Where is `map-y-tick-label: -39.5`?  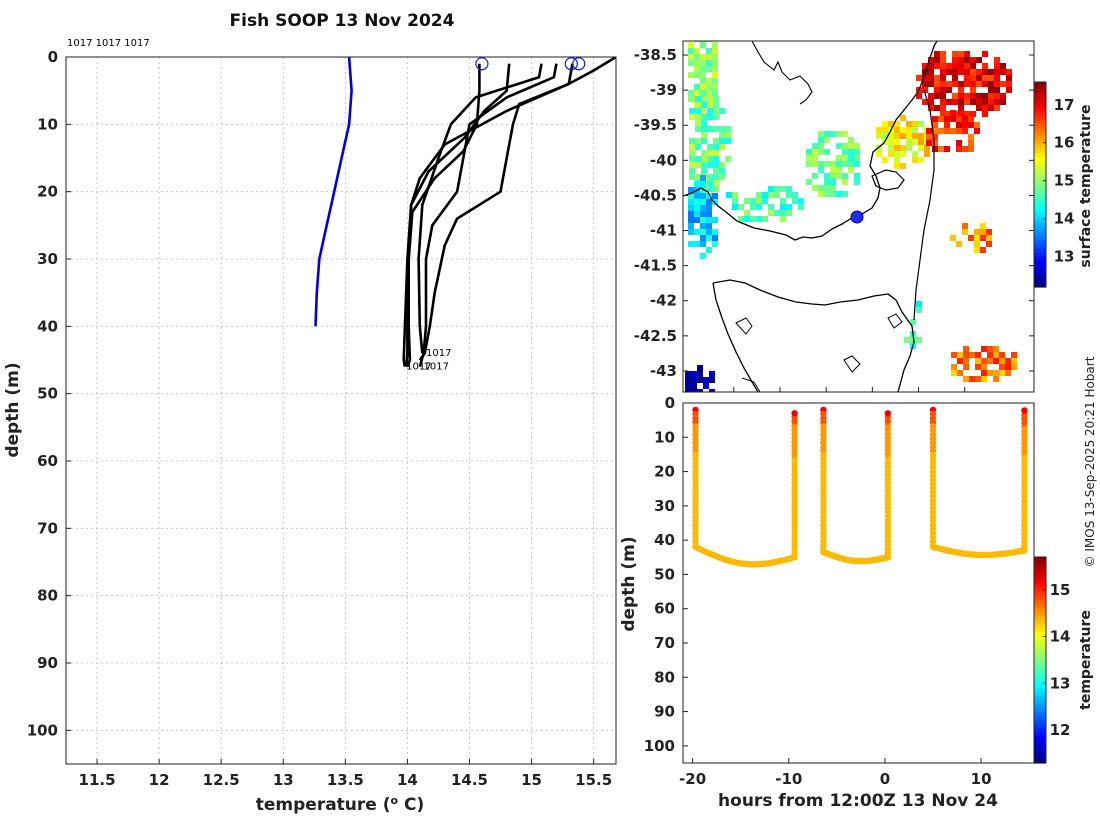
map-y-tick-label: -39.5 is located at coordinates (655, 125).